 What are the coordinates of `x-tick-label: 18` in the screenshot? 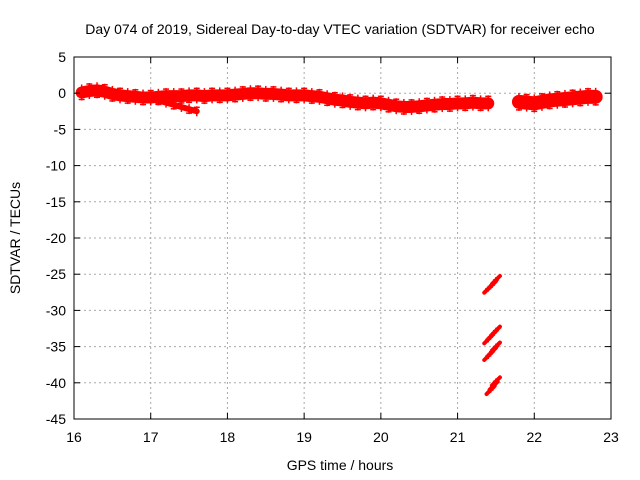 It's located at (228, 437).